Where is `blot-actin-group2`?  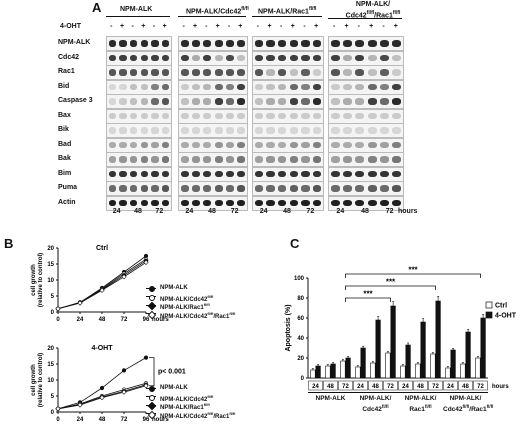 blot-actin-group2 is located at coordinates (213, 203).